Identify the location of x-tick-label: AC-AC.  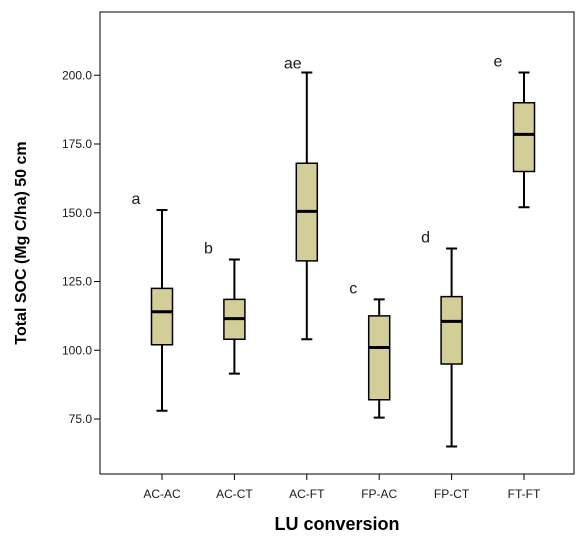
(162, 494).